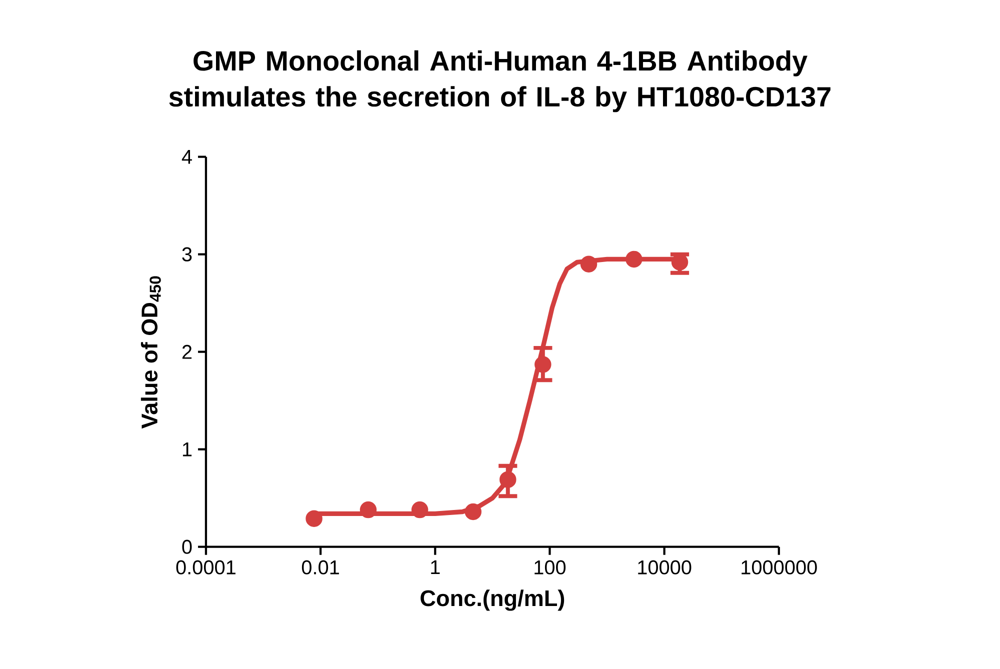  What do you see at coordinates (150, 352) in the screenshot?
I see `y-axis-title: Value of OD$_{450}$` at bounding box center [150, 352].